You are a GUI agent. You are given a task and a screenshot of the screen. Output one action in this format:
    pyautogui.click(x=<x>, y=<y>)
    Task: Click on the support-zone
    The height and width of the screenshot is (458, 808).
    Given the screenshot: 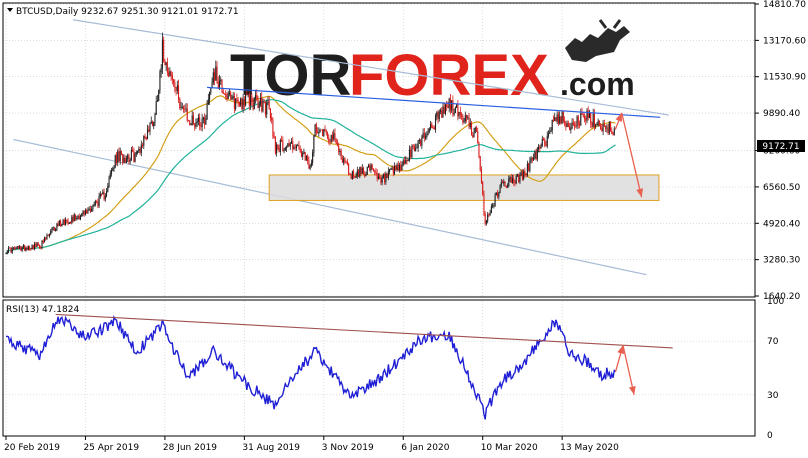 What is the action you would take?
    pyautogui.click(x=464, y=187)
    